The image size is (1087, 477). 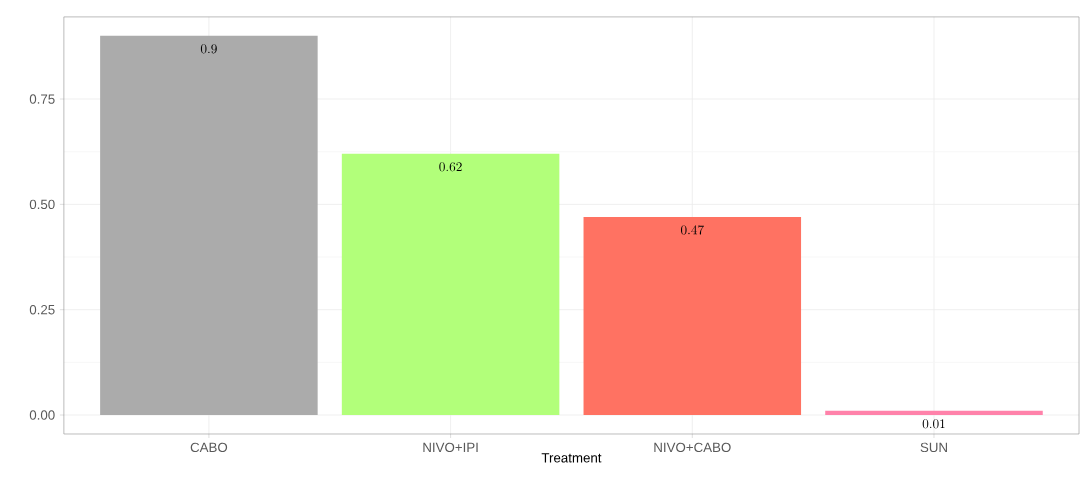 What do you see at coordinates (208, 49) in the screenshot?
I see `data-label: 0.9` at bounding box center [208, 49].